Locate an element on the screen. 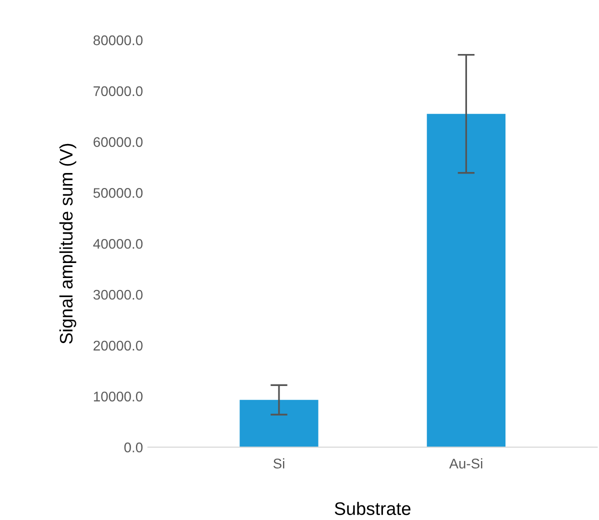 This screenshot has width=599, height=520. x-tick-label: Au-Si is located at coordinates (465, 463).